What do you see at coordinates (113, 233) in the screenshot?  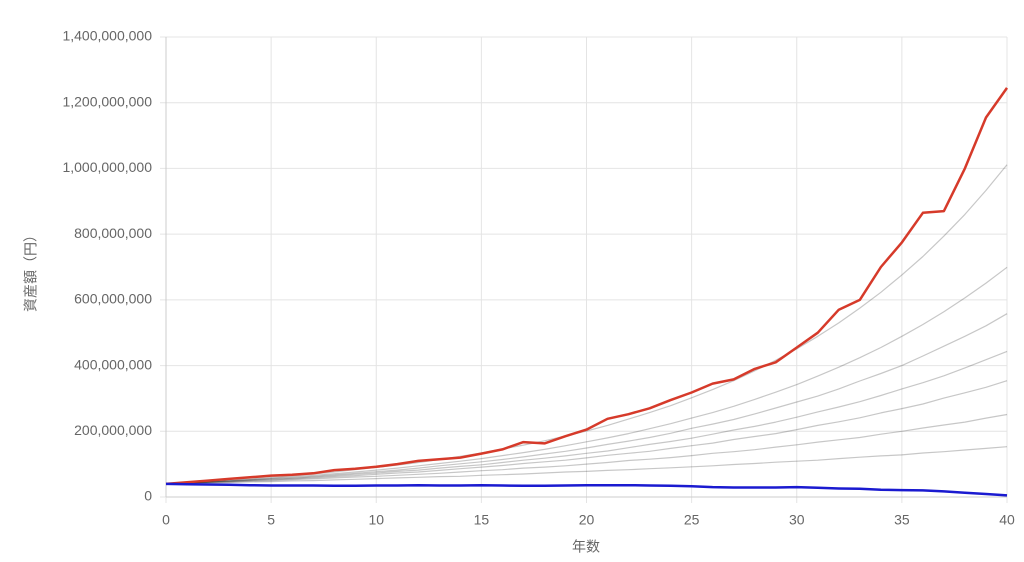 I see `y-tick-label: 800,000,000` at bounding box center [113, 233].